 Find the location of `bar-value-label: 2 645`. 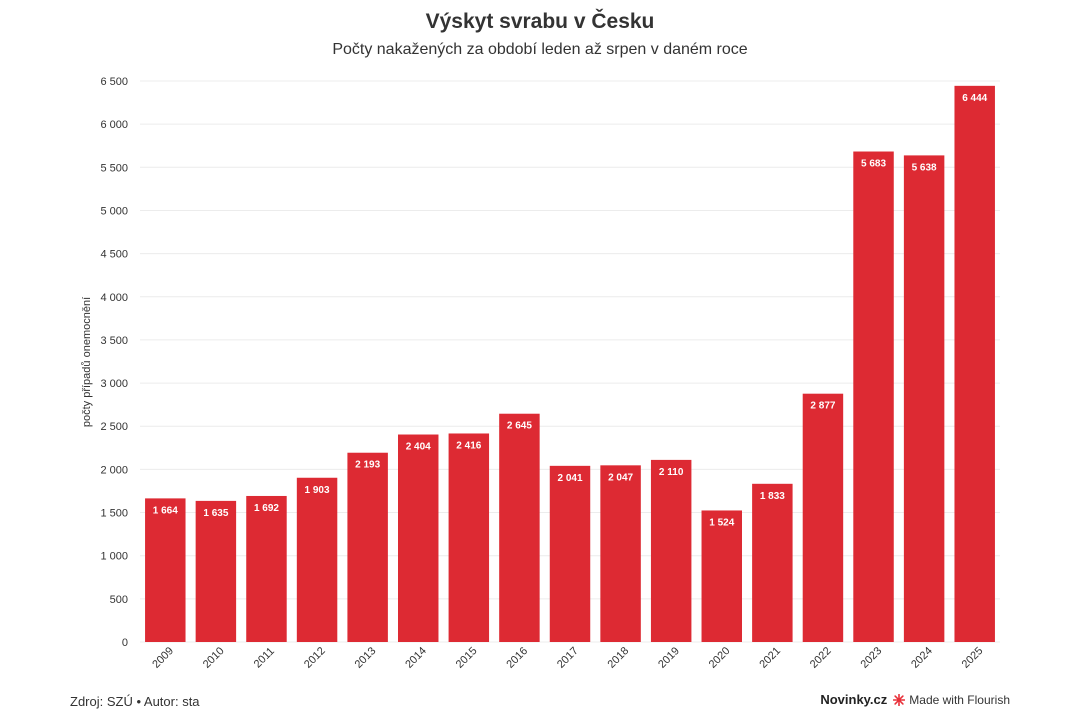

bar-value-label: 2 645 is located at coordinates (519, 426).